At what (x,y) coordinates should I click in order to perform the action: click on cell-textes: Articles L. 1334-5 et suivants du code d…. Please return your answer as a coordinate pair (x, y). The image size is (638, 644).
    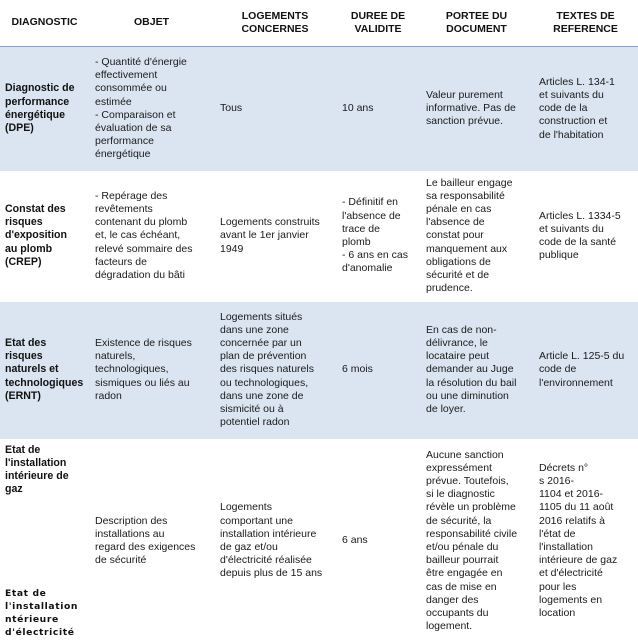
    Looking at the image, I should click on (585, 236).